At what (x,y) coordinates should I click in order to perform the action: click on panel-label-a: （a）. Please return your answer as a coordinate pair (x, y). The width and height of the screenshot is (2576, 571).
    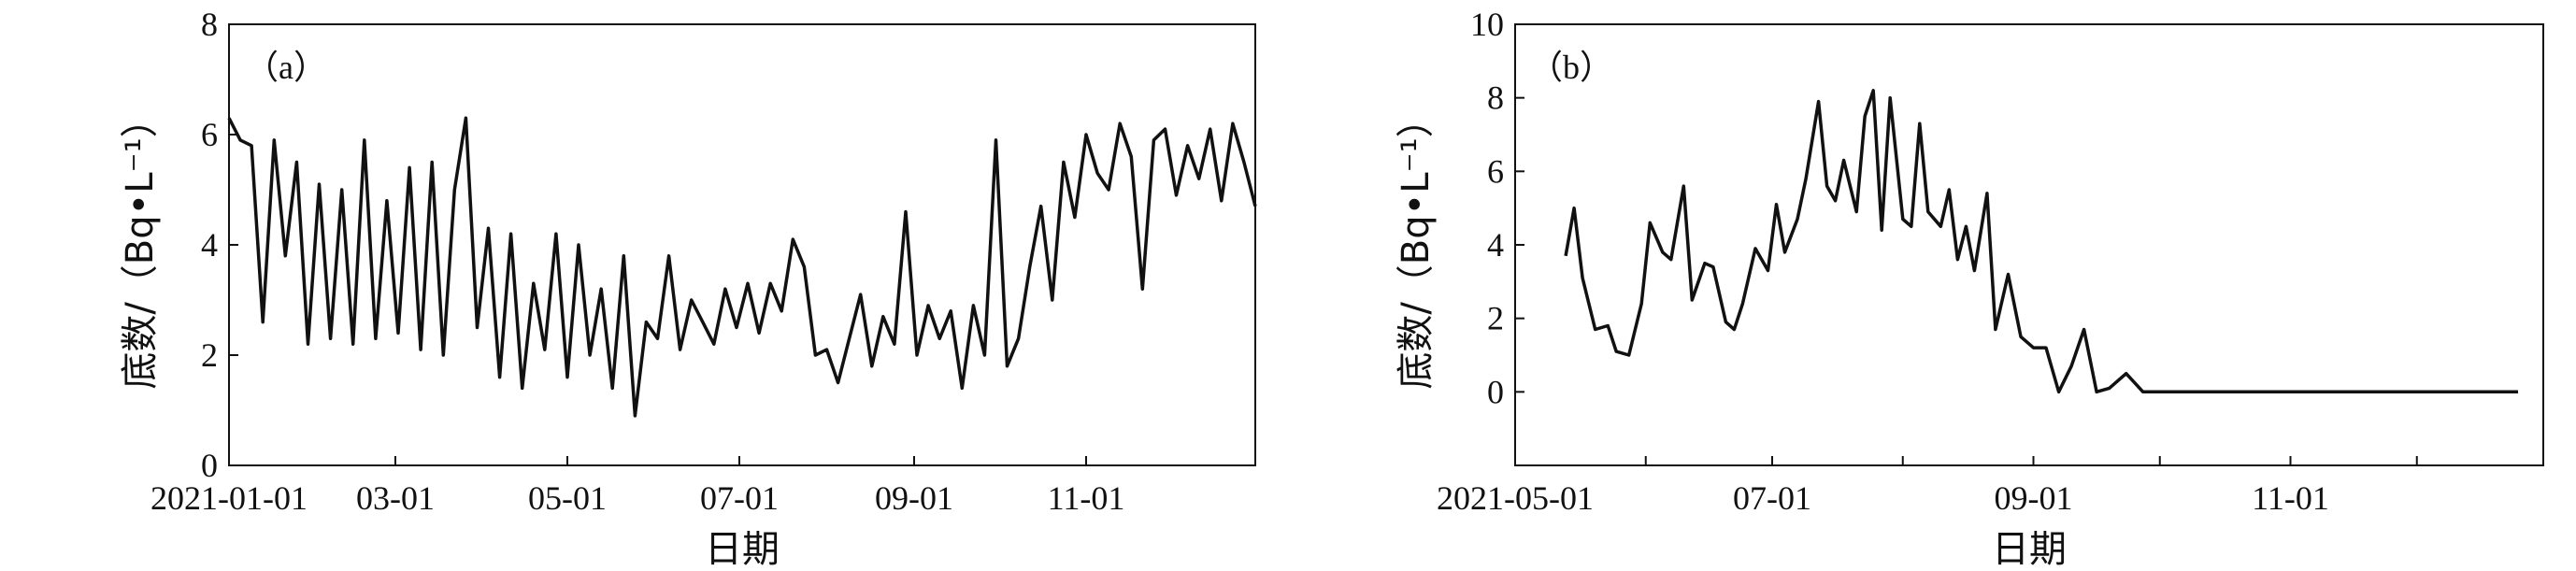
    Looking at the image, I should click on (286, 68).